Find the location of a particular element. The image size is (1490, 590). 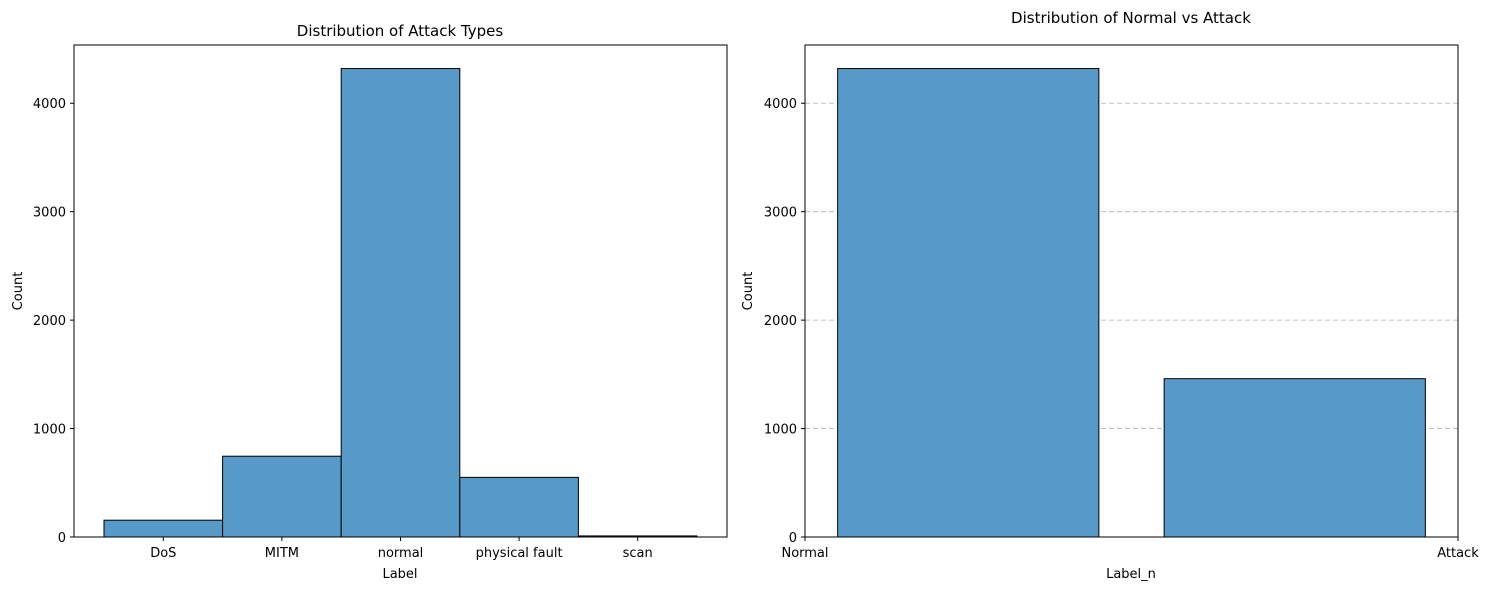

chart1-x-ticks: DoS MITM normal physical fault scan is located at coordinates (401, 549).